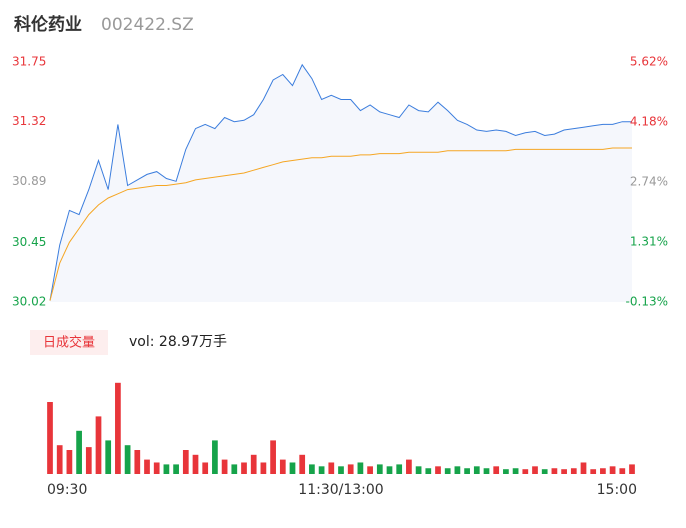 The image size is (686, 528). I want to click on y2-tick-label: 4.18%, so click(649, 122).